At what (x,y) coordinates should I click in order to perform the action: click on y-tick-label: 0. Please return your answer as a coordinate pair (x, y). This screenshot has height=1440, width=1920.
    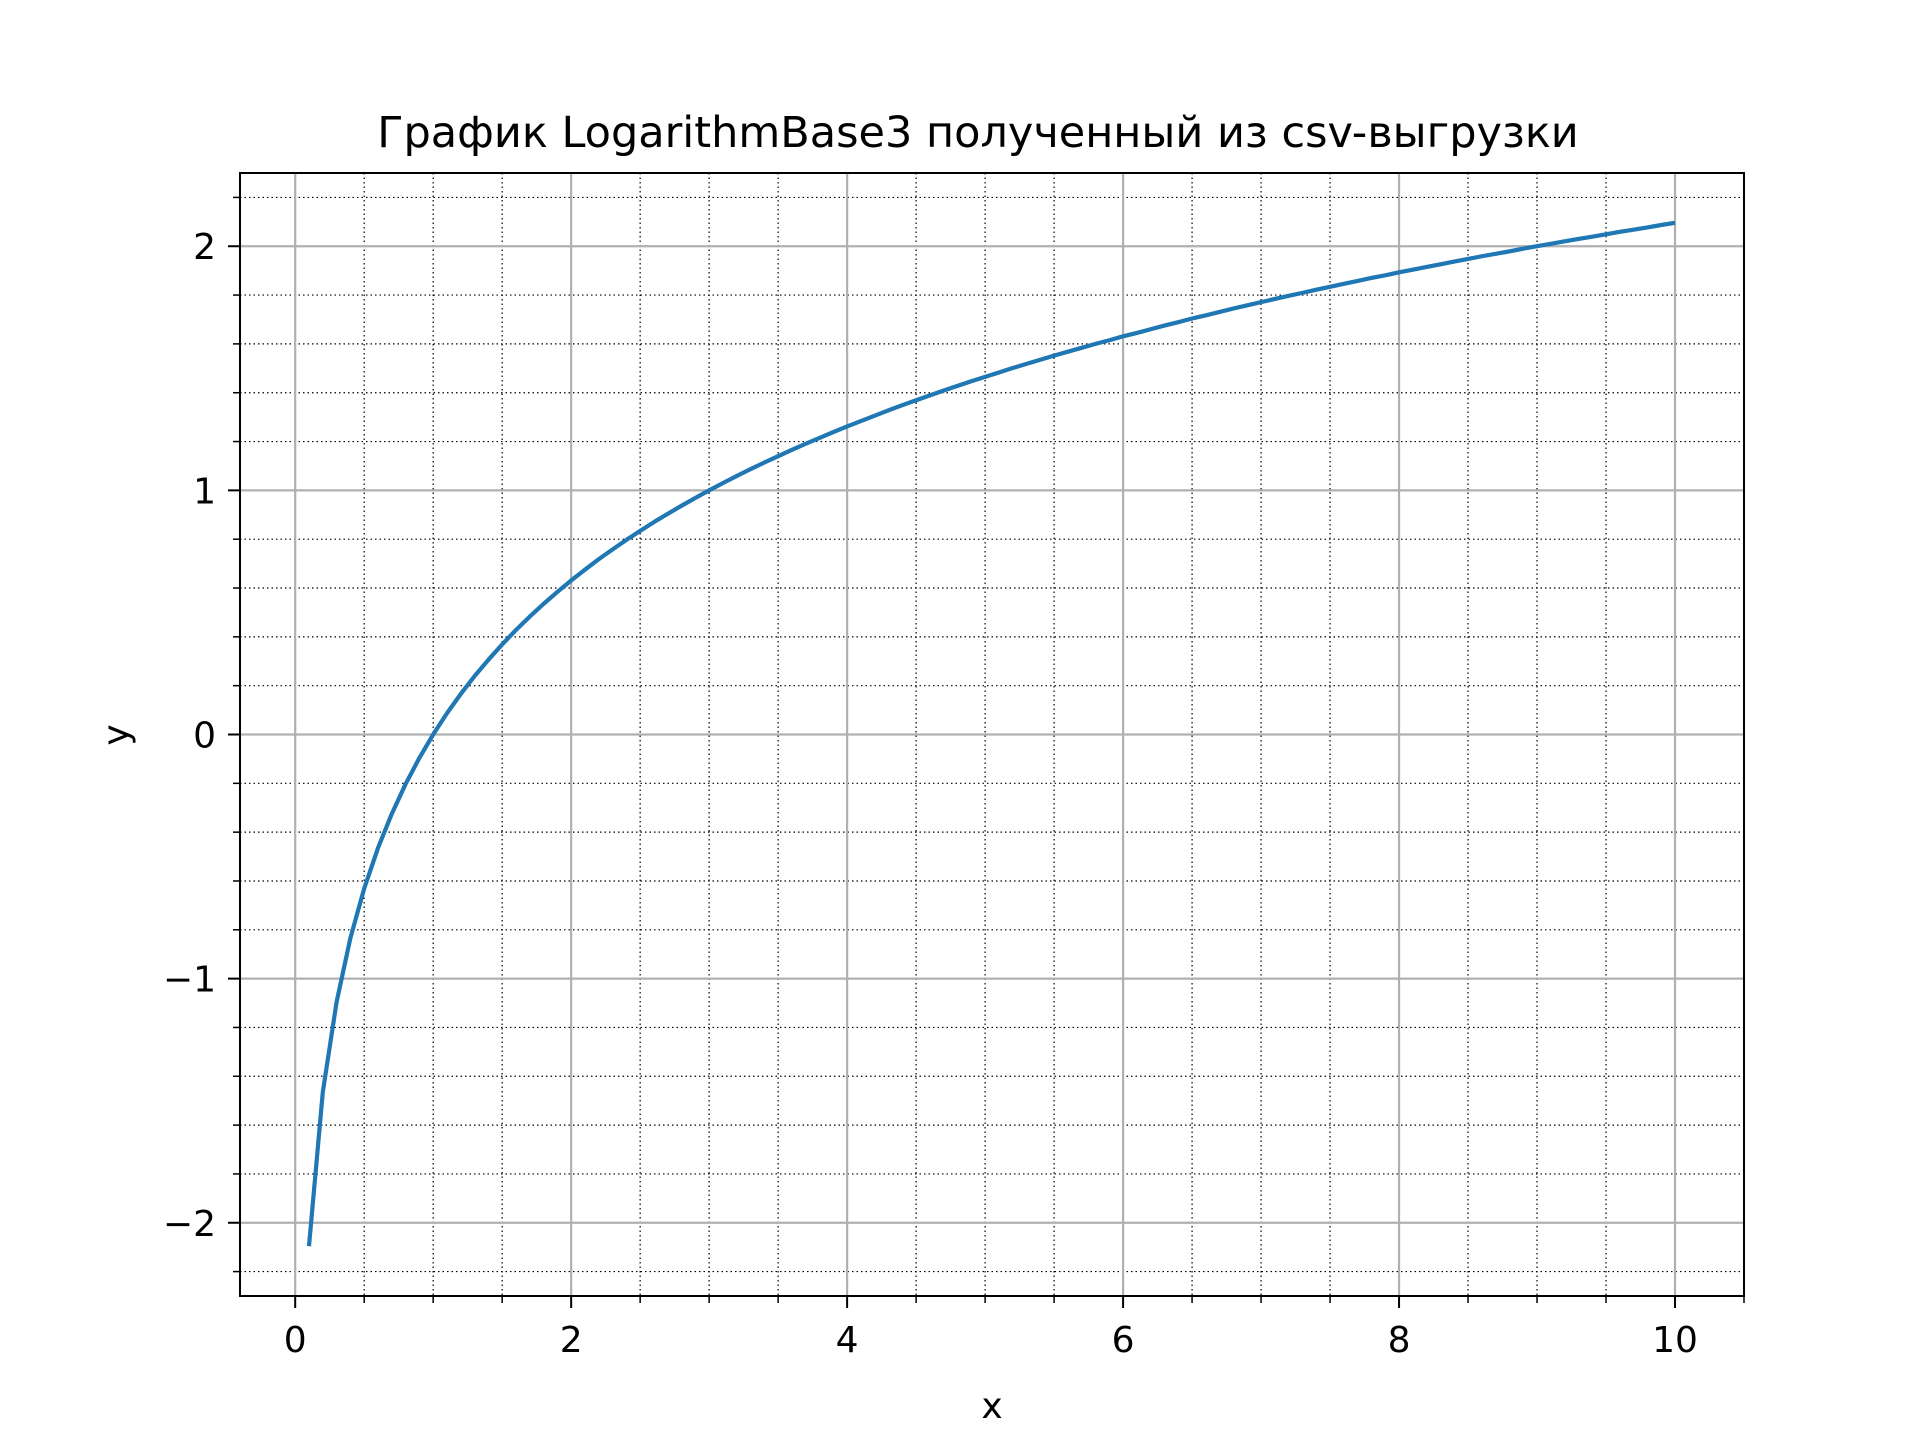
    Looking at the image, I should click on (204, 736).